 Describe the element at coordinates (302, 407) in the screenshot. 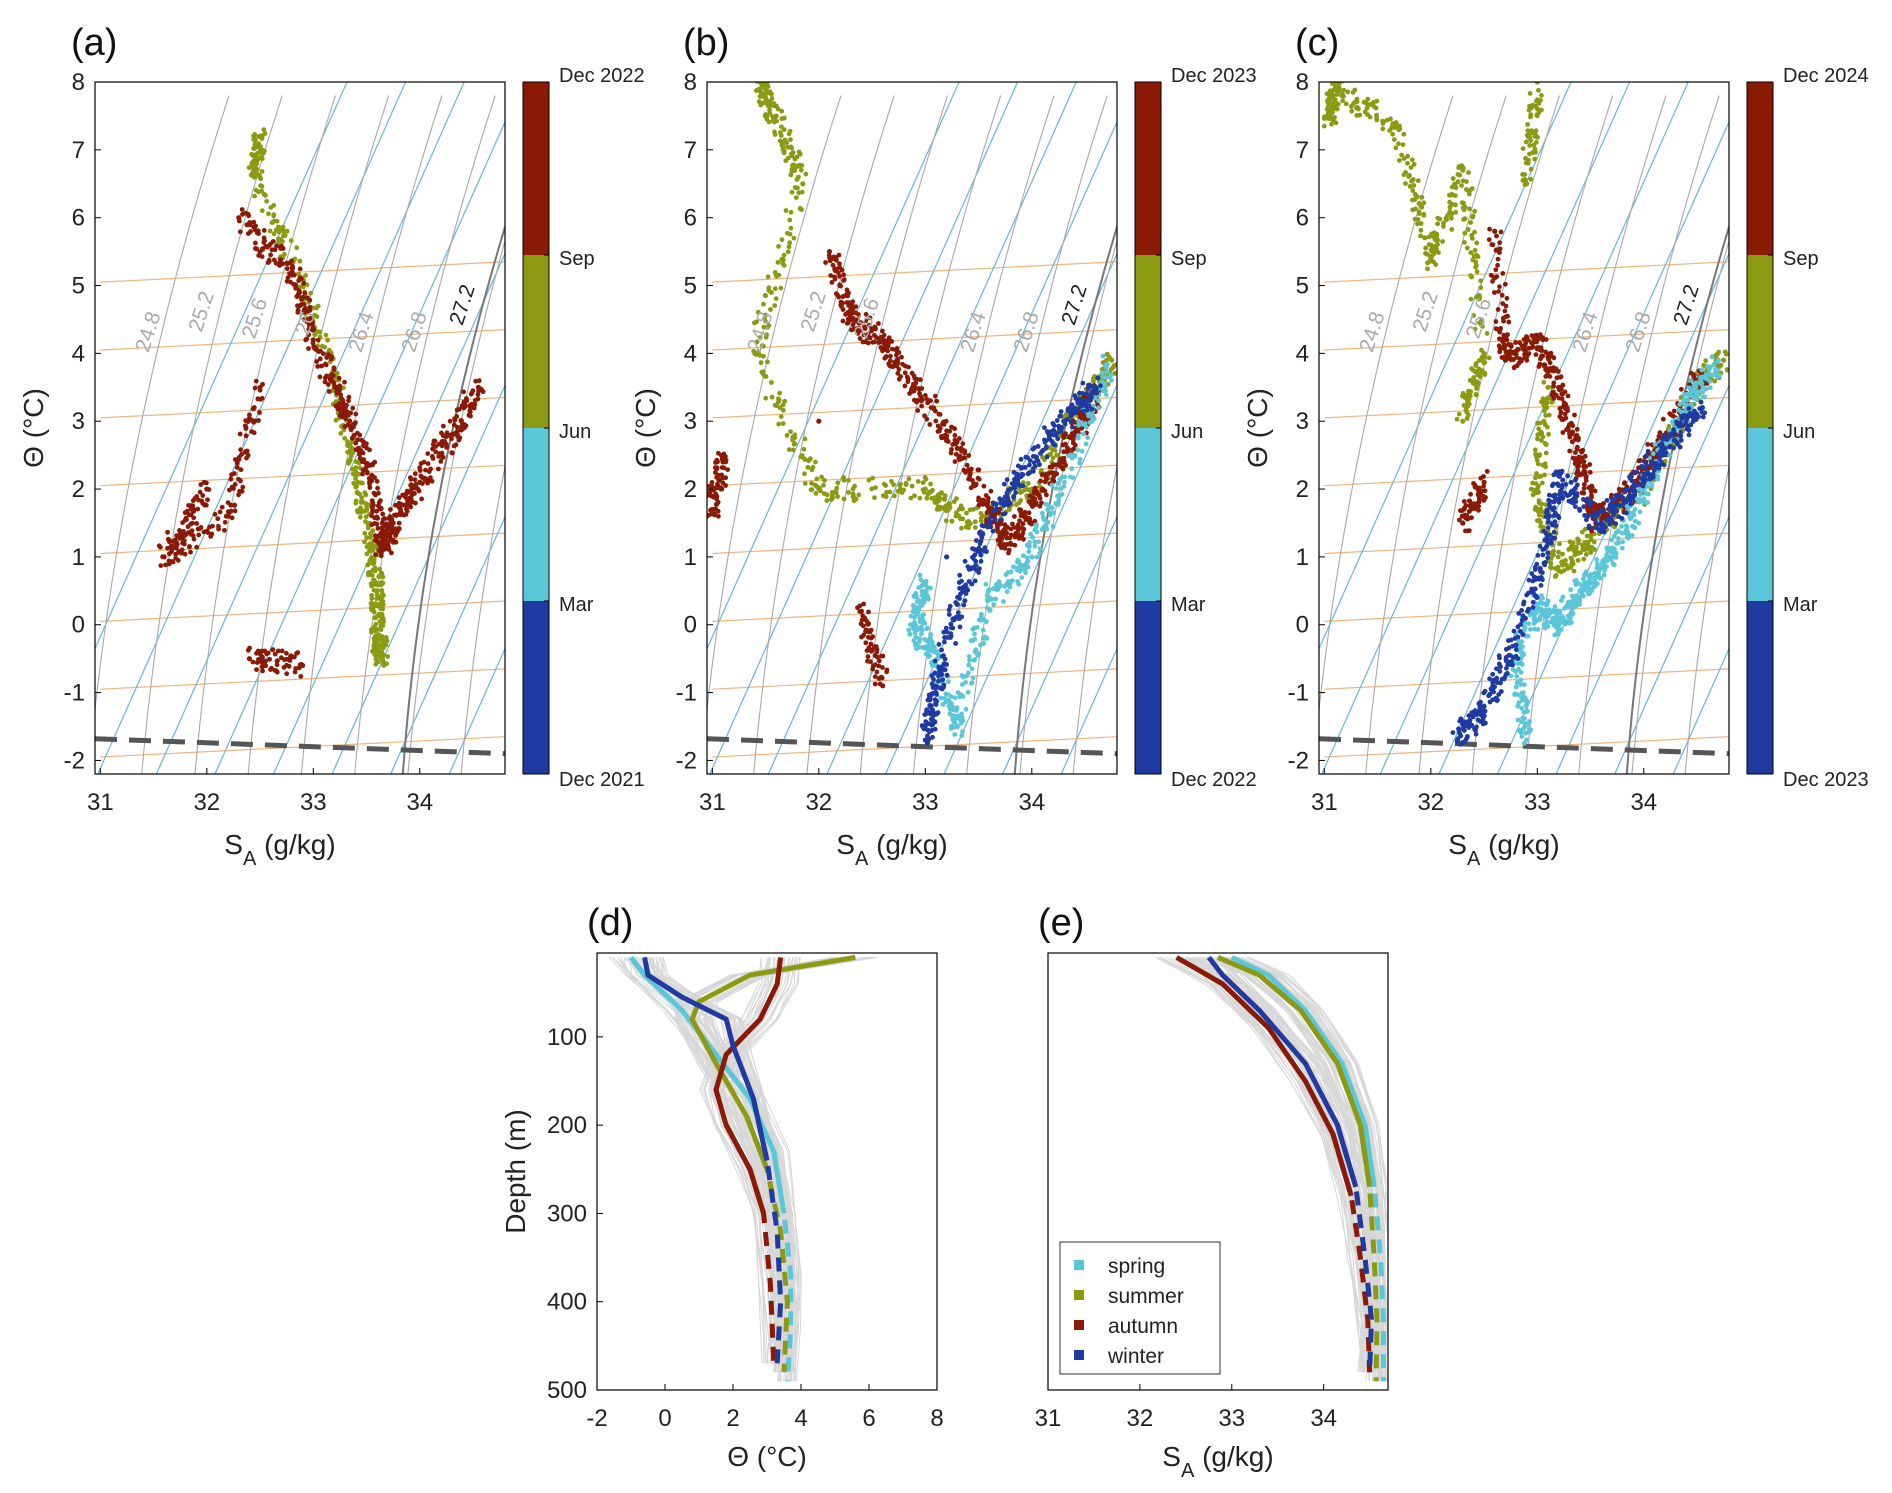

I see `spiciness-line` at that location.